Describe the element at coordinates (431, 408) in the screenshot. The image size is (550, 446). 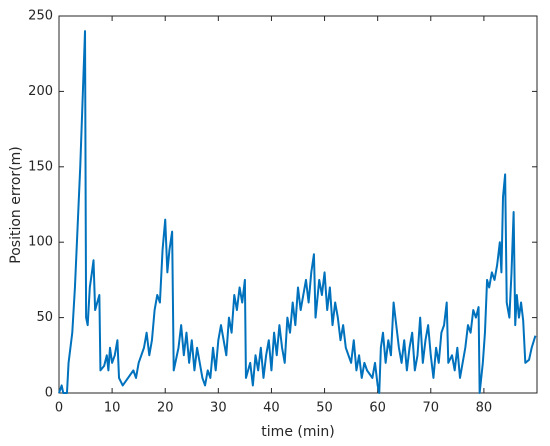
I see `x-tick-label: 70` at that location.